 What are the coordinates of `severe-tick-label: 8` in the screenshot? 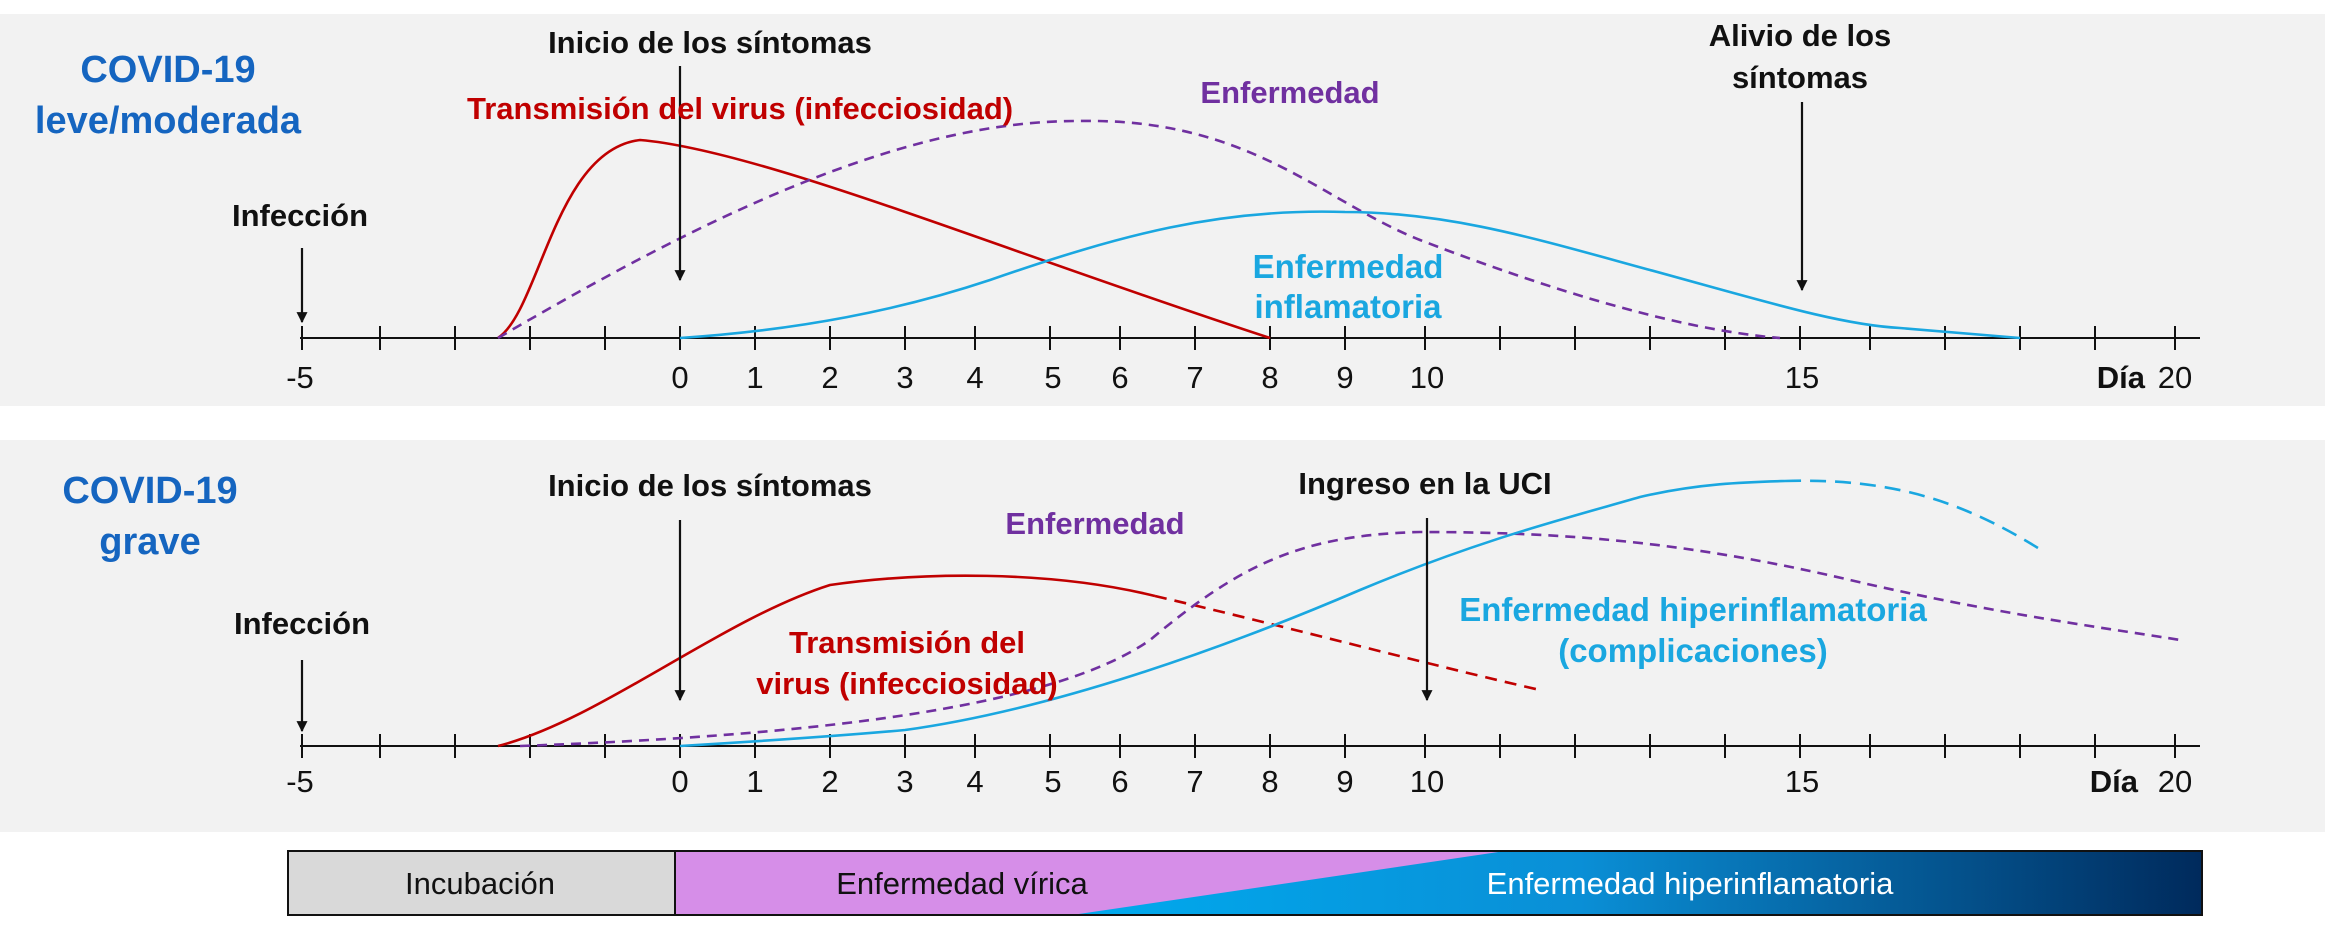 It's located at (1269, 781).